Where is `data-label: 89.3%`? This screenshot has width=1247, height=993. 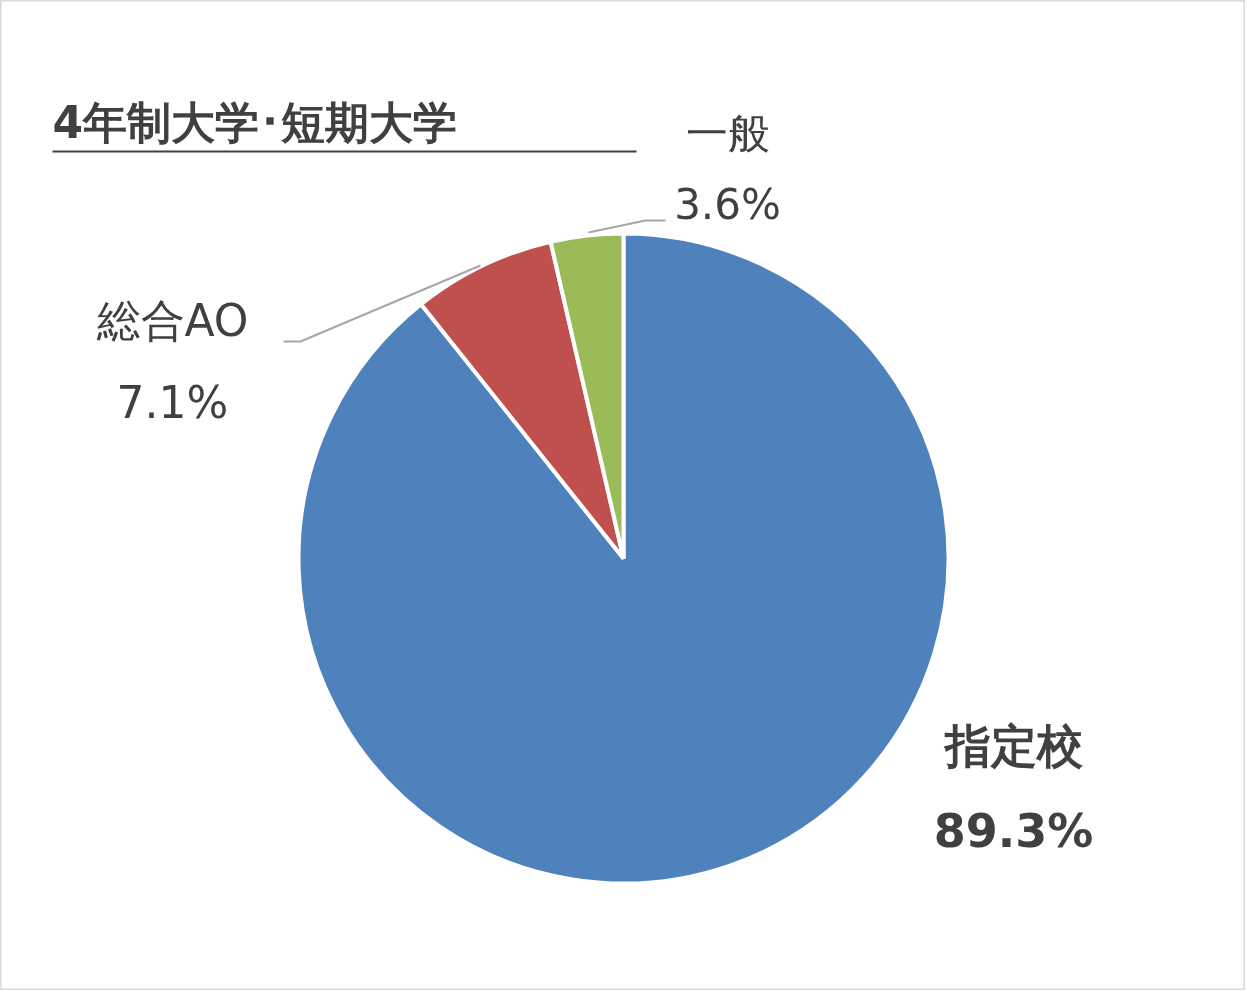
data-label: 89.3% is located at coordinates (1013, 830).